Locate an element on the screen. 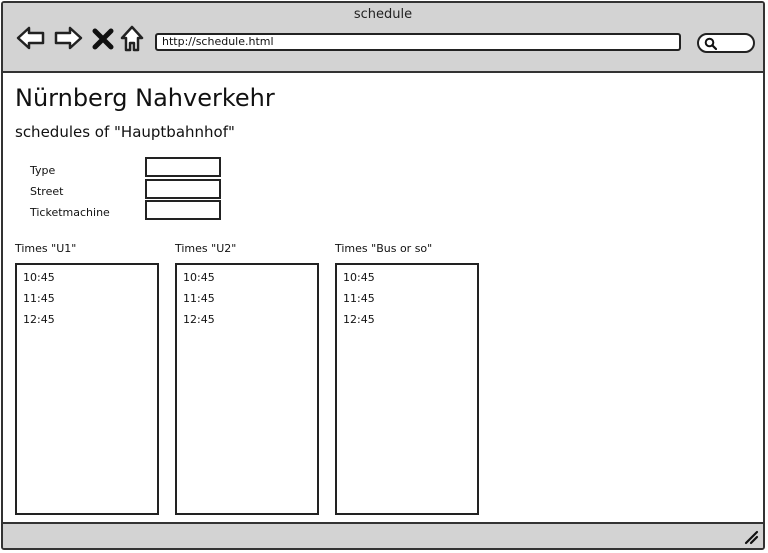 The height and width of the screenshot is (553, 768). page-subtitle: schedules of "Hauptbahnhof" is located at coordinates (125, 132).